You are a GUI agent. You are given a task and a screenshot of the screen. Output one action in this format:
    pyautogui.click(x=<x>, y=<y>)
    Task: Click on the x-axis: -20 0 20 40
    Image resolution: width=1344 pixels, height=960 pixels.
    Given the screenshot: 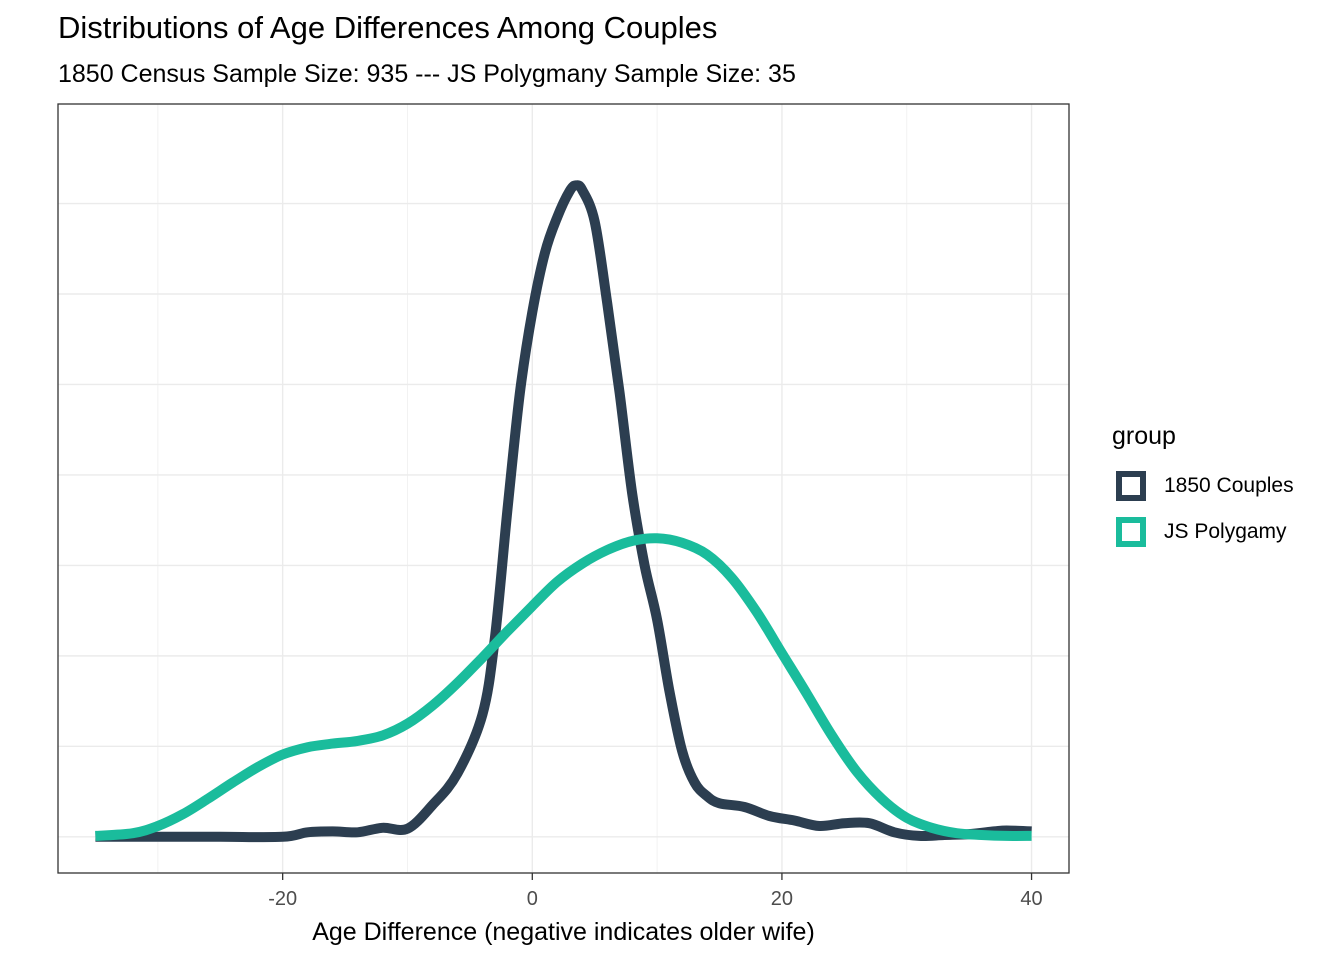 What is the action you would take?
    pyautogui.click(x=655, y=891)
    